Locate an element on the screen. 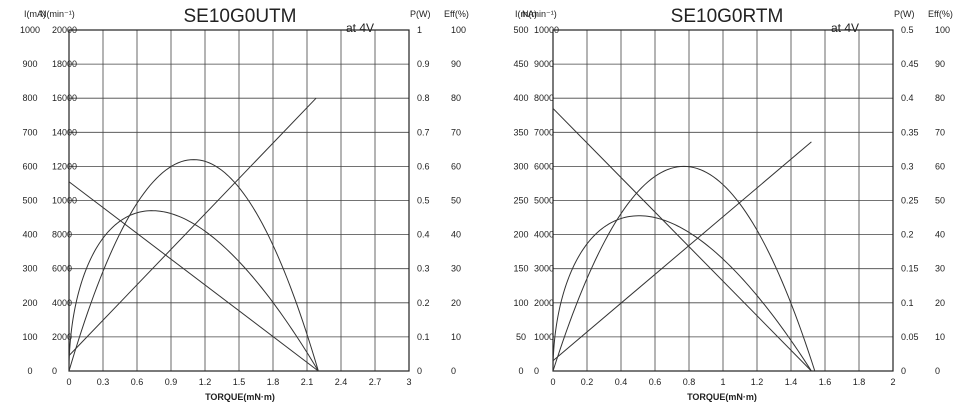 Image resolution: width=970 pixels, height=404 pixels. right-axis-2: Eff(%) 0 10 20 30 40 50 60 70 80 90 100 is located at coordinates (940, 192).